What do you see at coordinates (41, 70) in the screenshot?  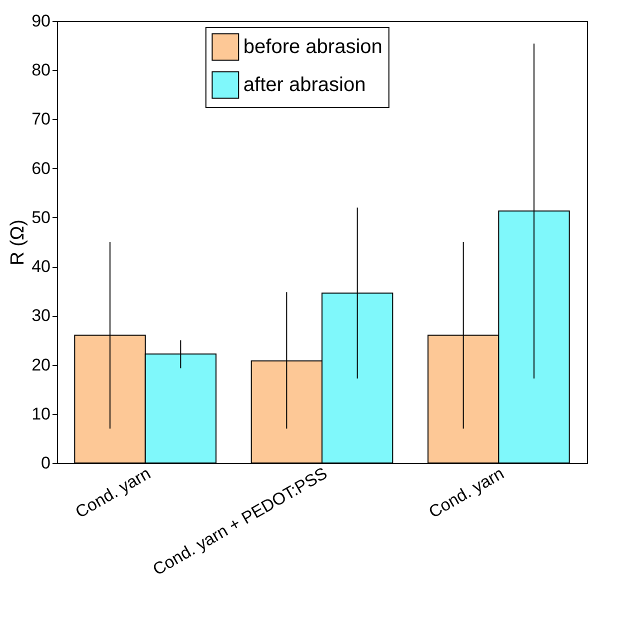 I see `y-tick-label: 80` at bounding box center [41, 70].